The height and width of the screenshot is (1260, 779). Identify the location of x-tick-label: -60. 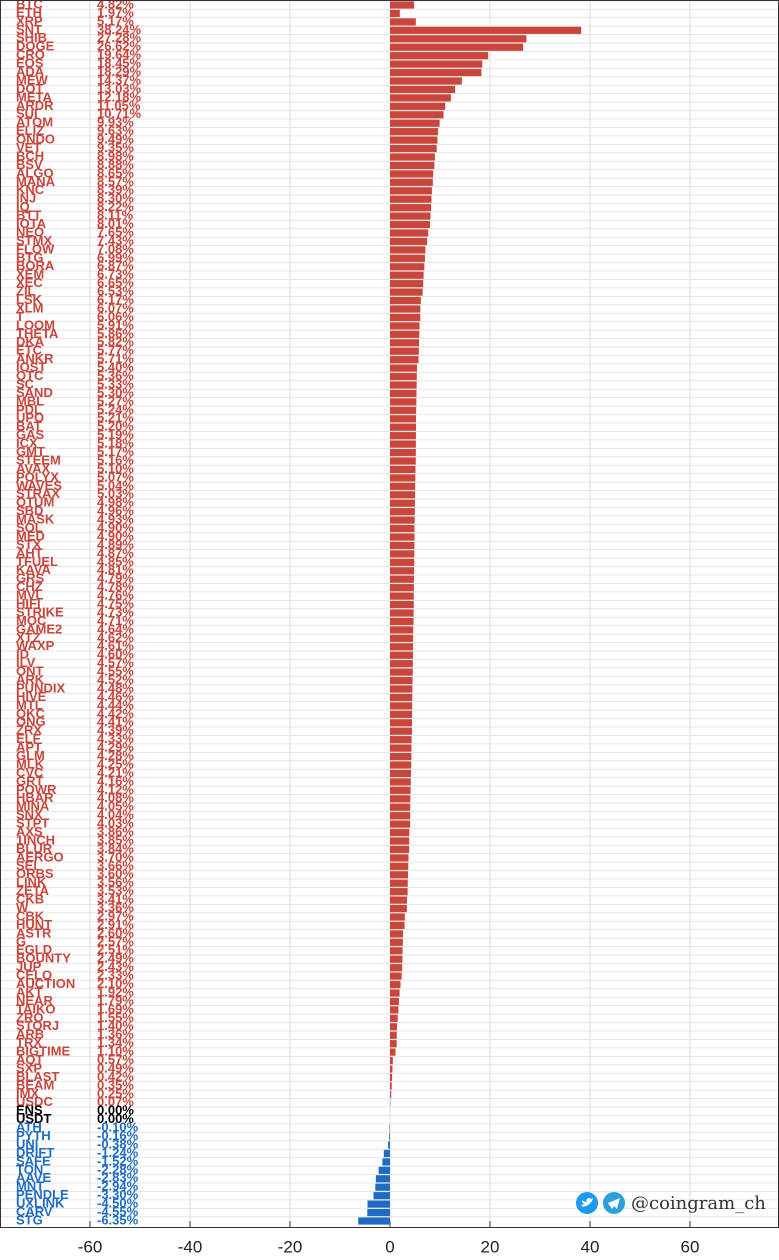
(90, 1246).